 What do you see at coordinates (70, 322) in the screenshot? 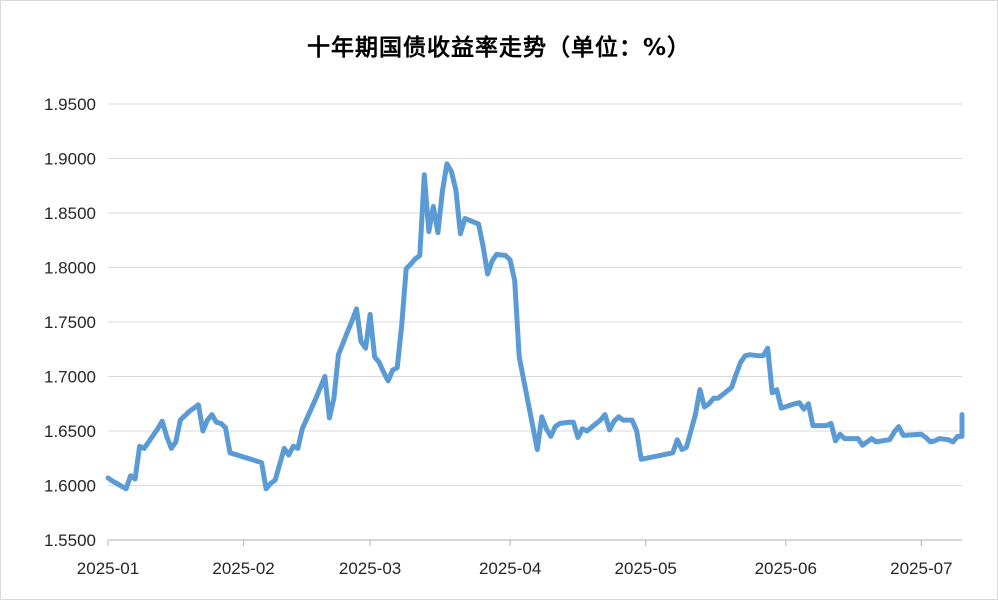
I see `y-tick-label: 1.7500` at bounding box center [70, 322].